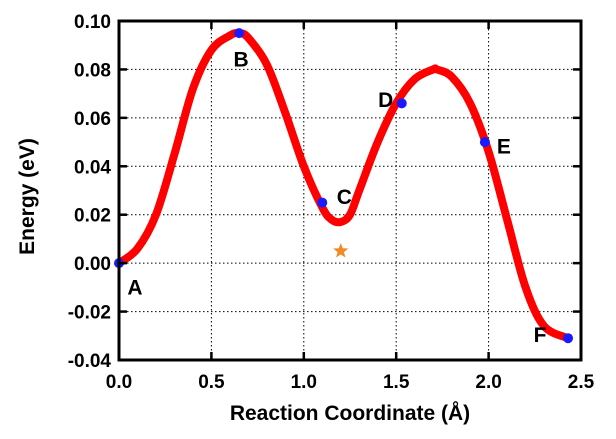 This screenshot has height=439, width=616. Describe the element at coordinates (211, 382) in the screenshot. I see `x-tick-label: 0.5` at that location.